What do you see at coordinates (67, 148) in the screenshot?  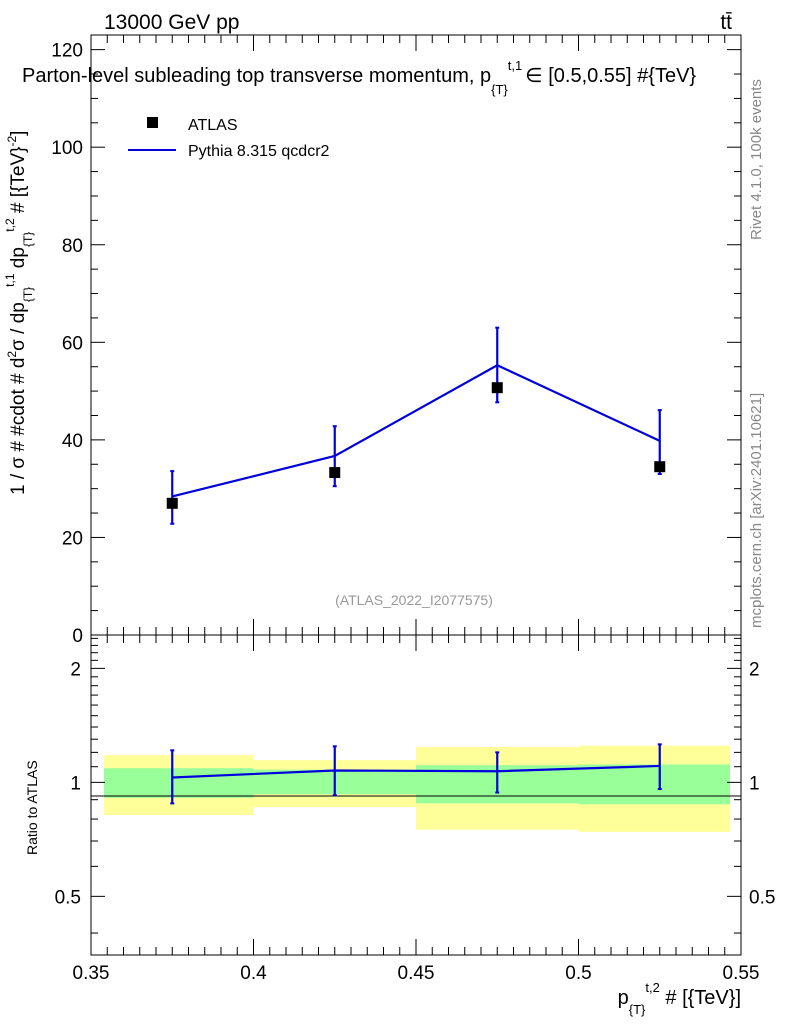 I see `main-y-tick-label: 100` at bounding box center [67, 148].